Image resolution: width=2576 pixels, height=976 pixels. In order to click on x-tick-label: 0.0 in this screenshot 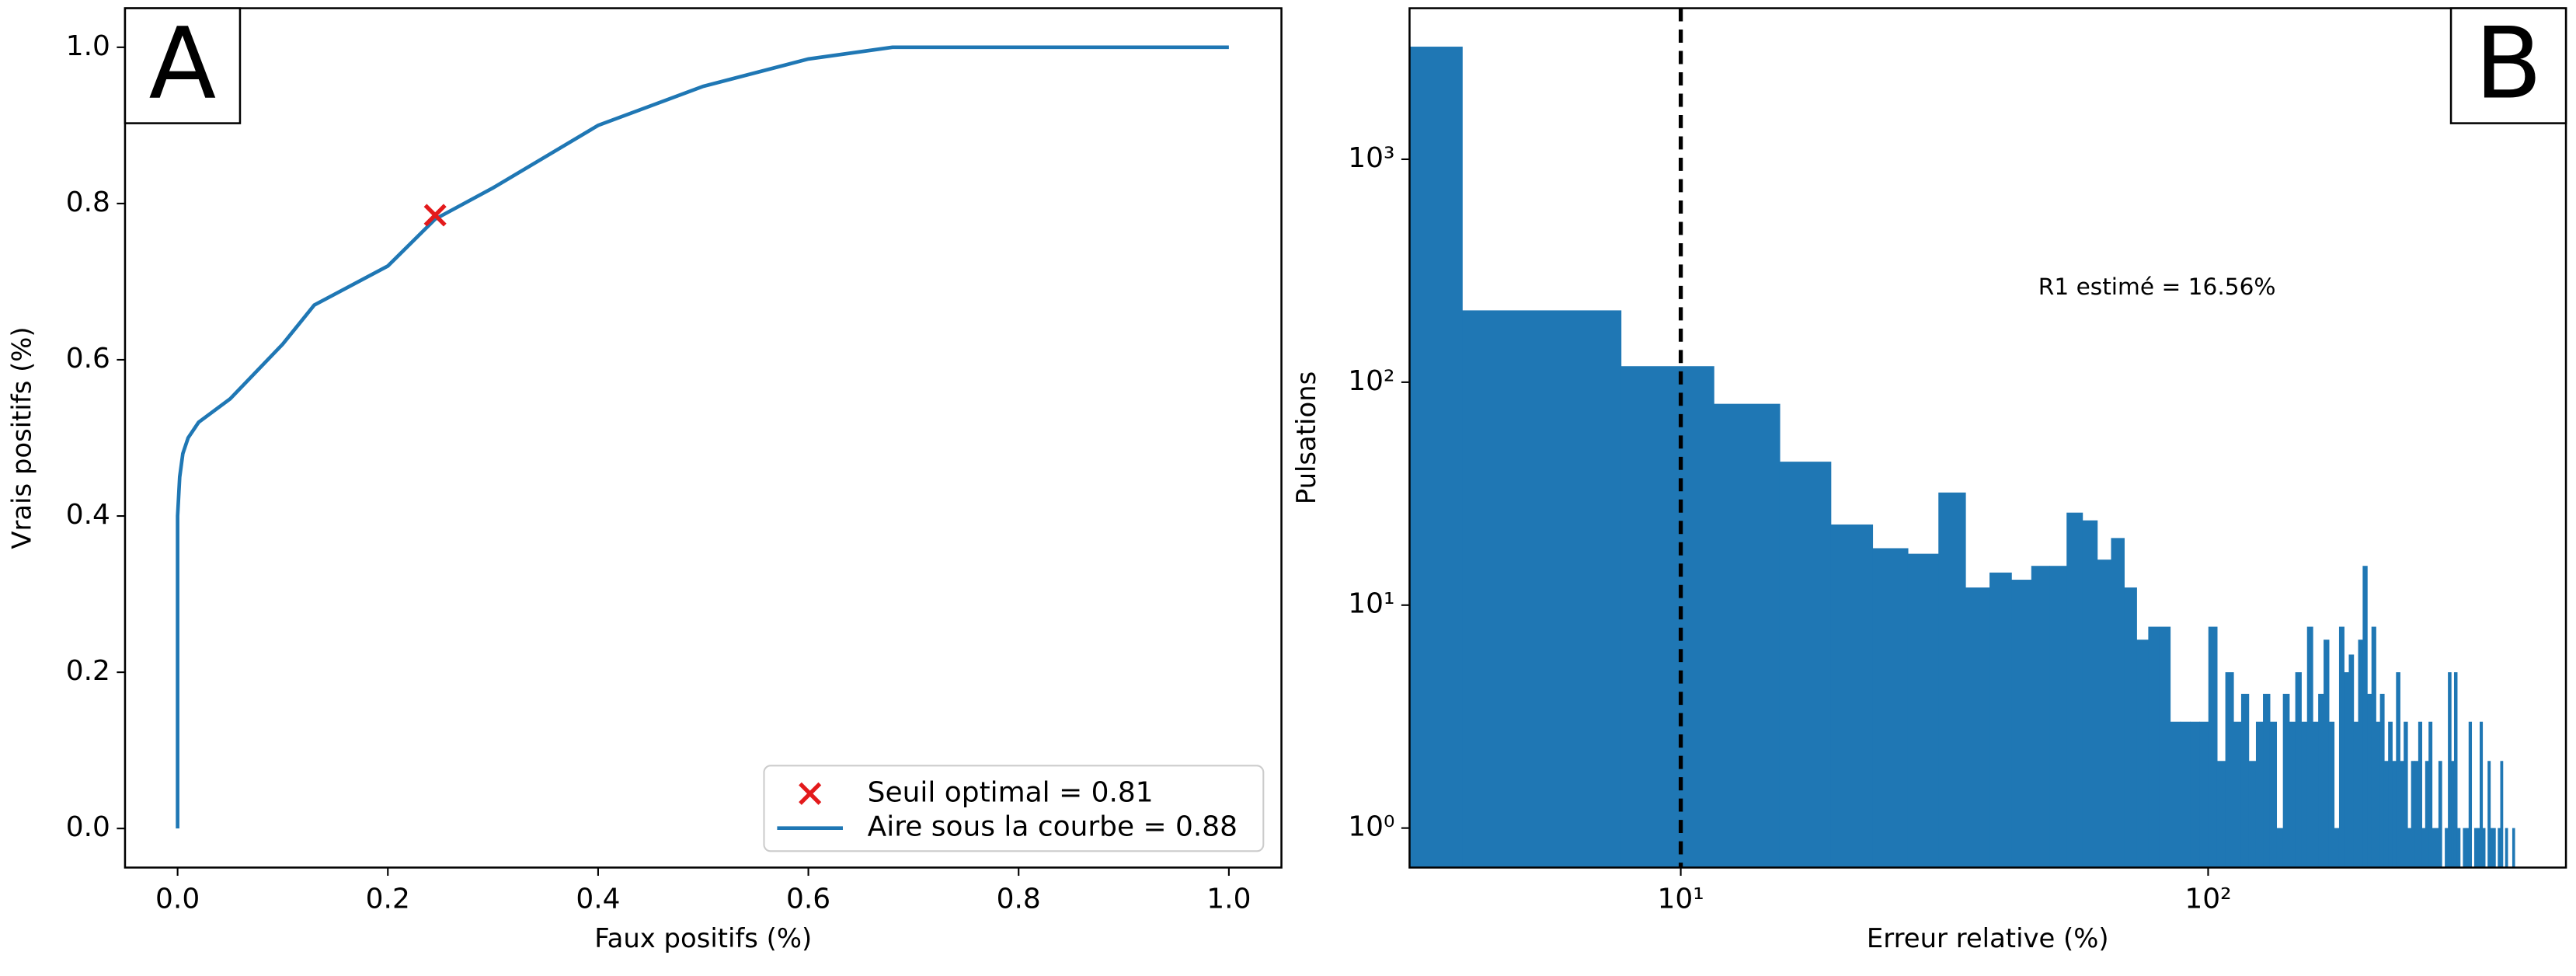, I will do `click(177, 900)`.